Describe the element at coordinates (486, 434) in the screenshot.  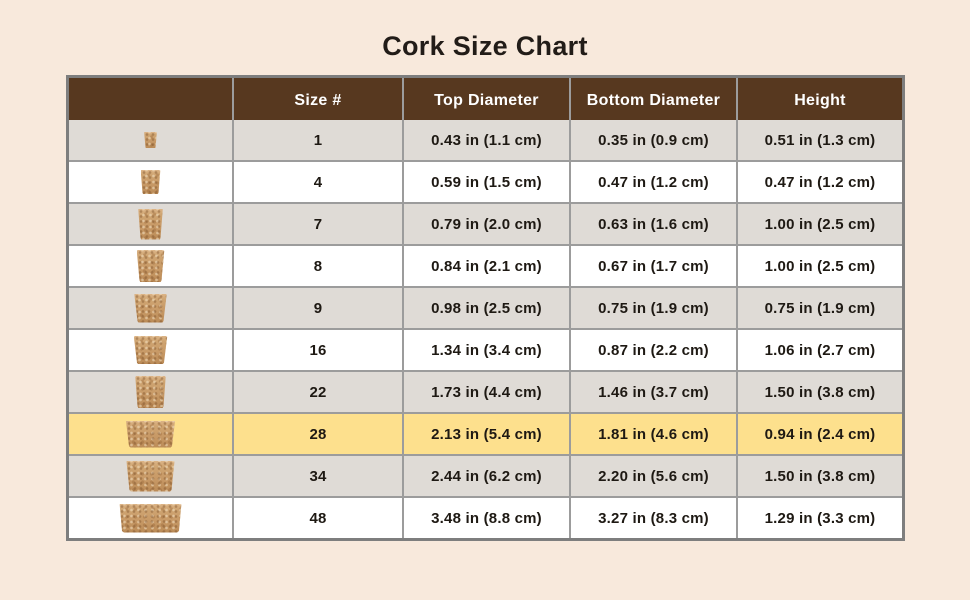
I see `top-diameter-cell: 2.13 in (5.4 cm)` at that location.